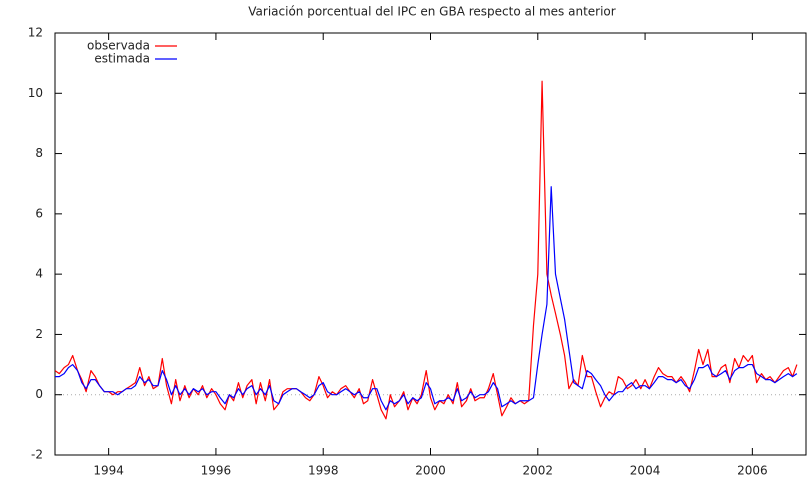 Image resolution: width=811 pixels, height=484 pixels. I want to click on x-tick-label: 1994, so click(108, 471).